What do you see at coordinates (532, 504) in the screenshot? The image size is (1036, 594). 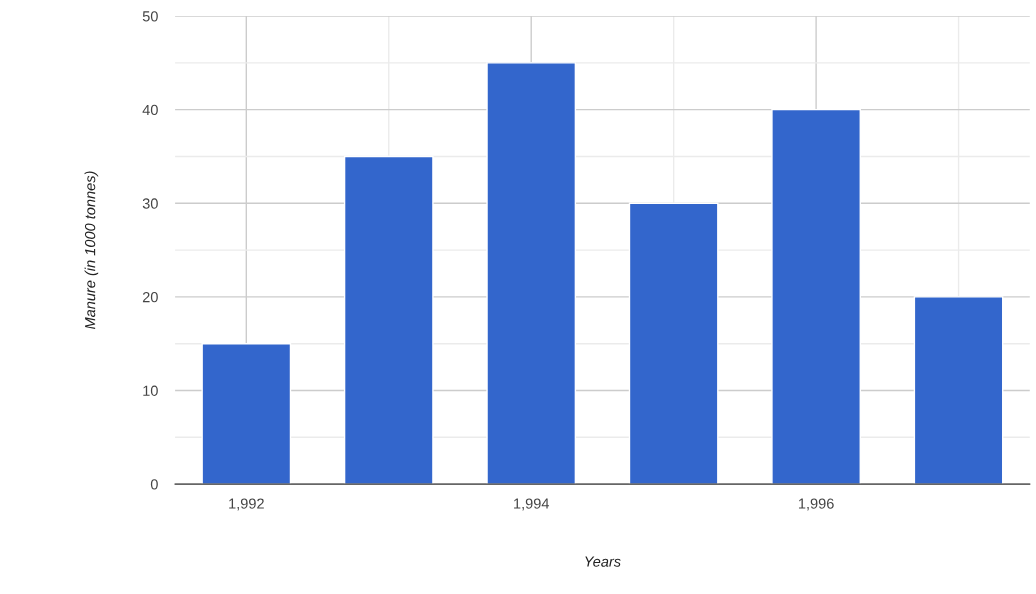 I see `x-tick-label: 1,994` at bounding box center [532, 504].